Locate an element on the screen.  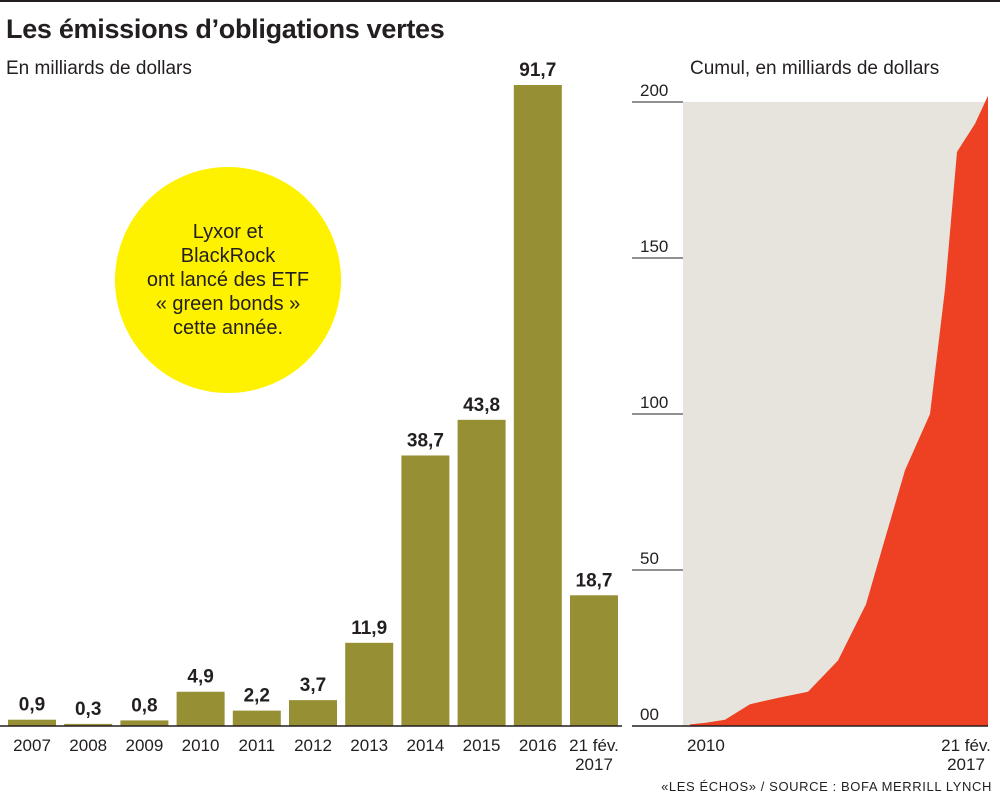
bar-2008 is located at coordinates (88, 724).